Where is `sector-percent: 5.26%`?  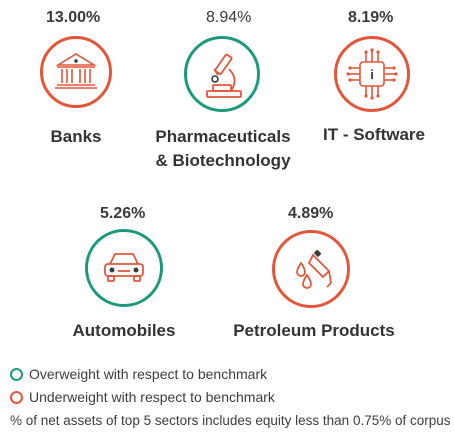
sector-percent: 5.26% is located at coordinates (123, 213).